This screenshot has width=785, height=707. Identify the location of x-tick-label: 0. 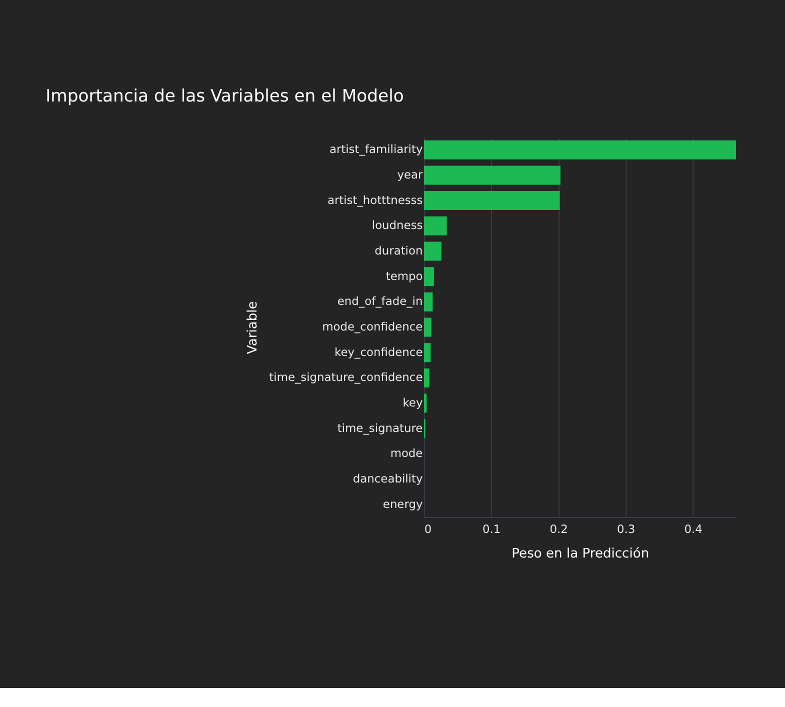
(428, 529).